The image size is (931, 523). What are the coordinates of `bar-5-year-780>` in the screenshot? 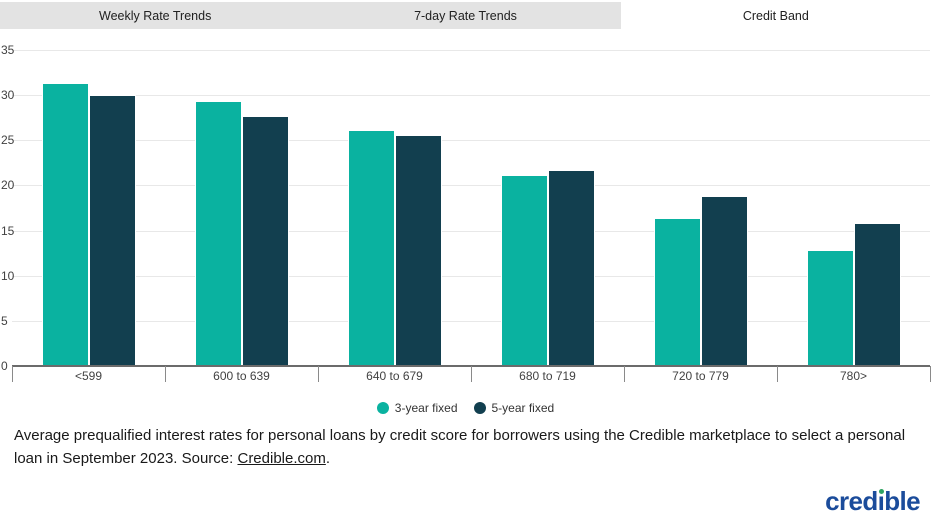 It's located at (877, 294).